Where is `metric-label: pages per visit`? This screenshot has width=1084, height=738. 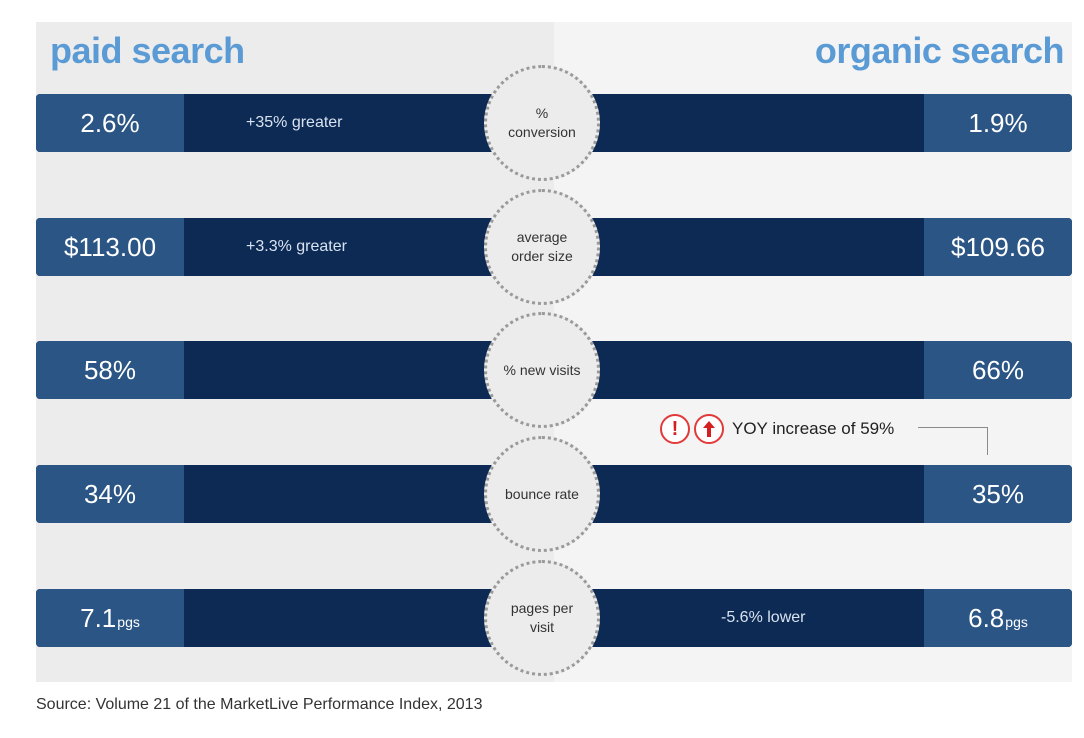
metric-label: pages per visit is located at coordinates (542, 617).